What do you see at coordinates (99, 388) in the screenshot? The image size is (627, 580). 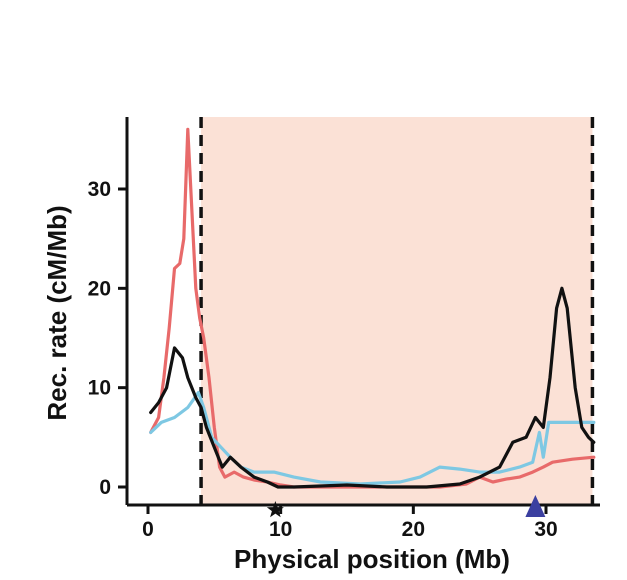 I see `y-tick-label-10: 10` at bounding box center [99, 388].